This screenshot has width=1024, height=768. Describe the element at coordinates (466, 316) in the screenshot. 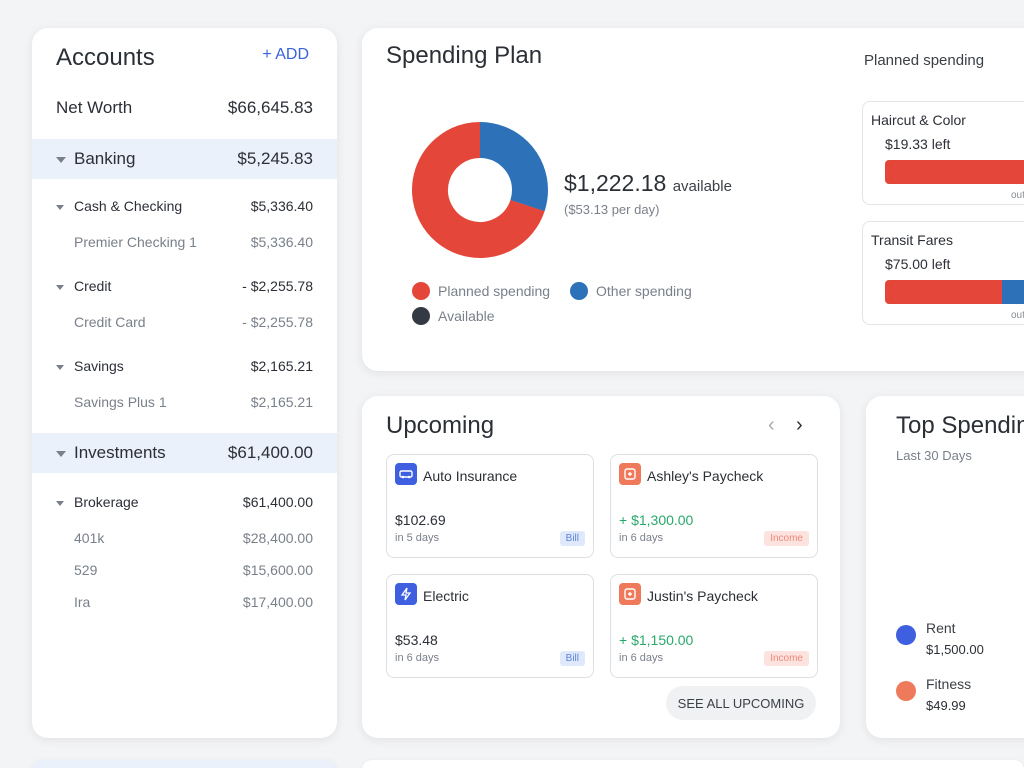

I see `legend-label: Available` at that location.